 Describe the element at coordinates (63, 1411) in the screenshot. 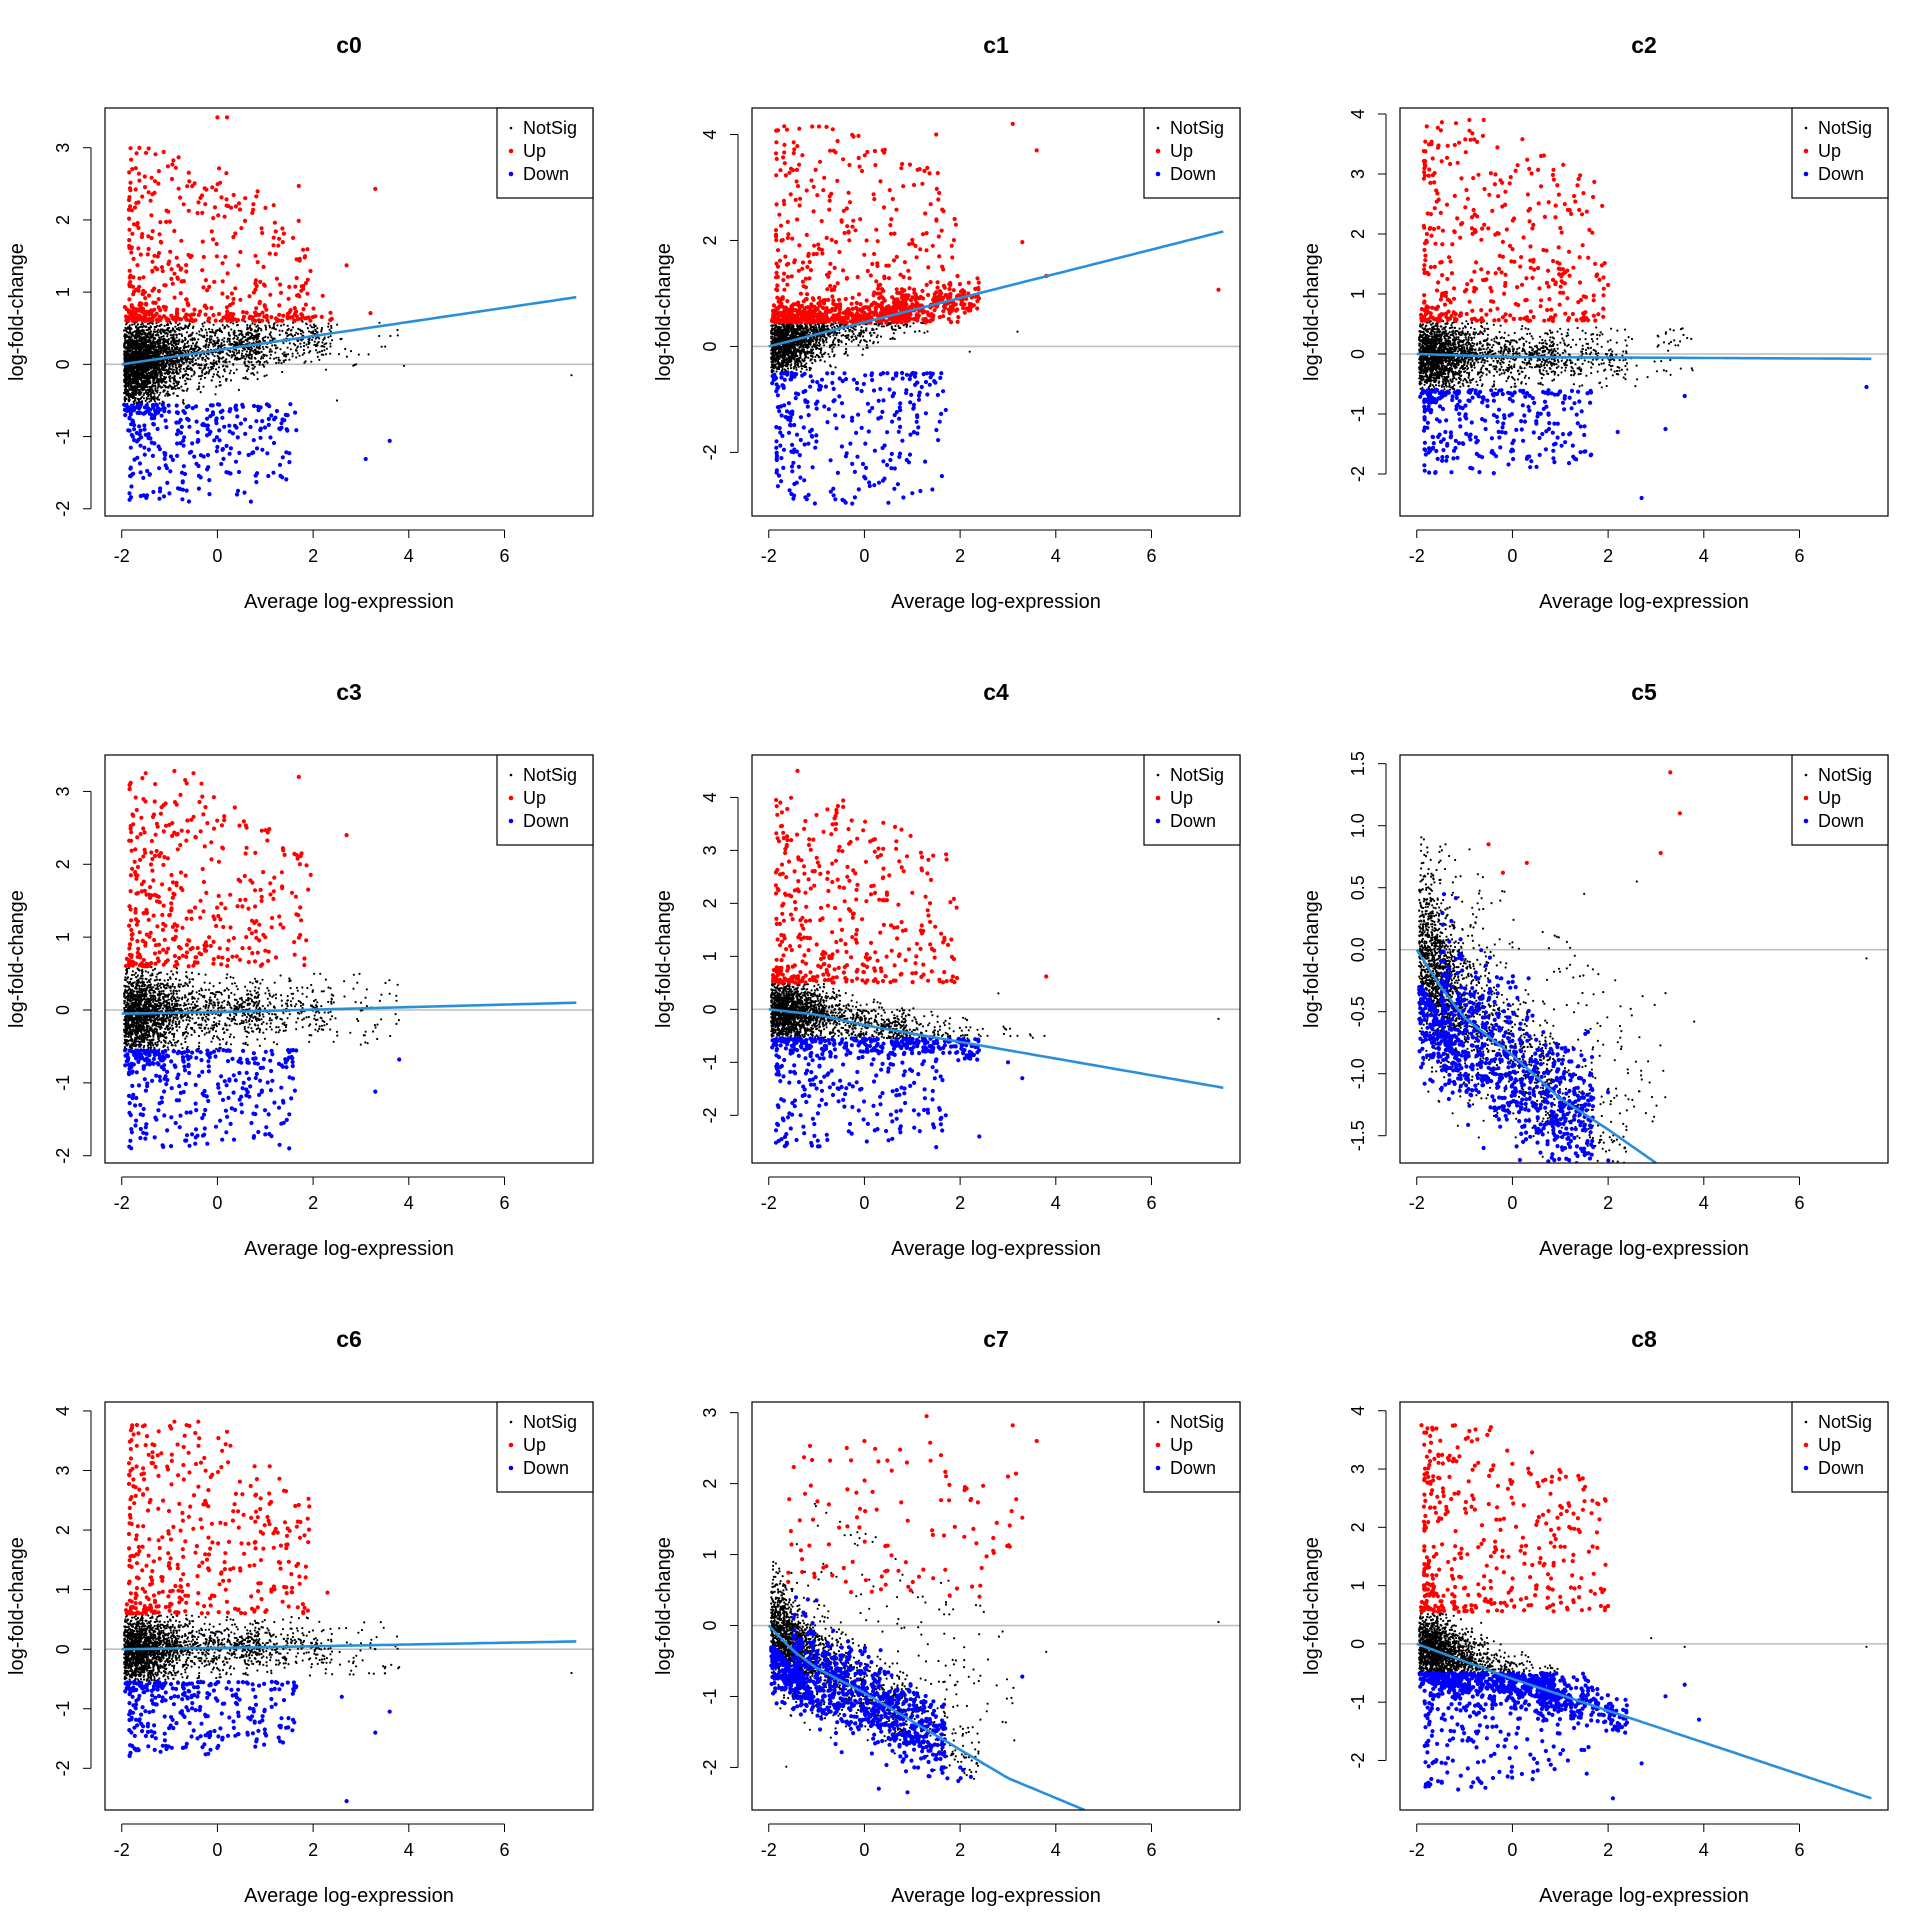

I see `y-tick-label: 4` at that location.